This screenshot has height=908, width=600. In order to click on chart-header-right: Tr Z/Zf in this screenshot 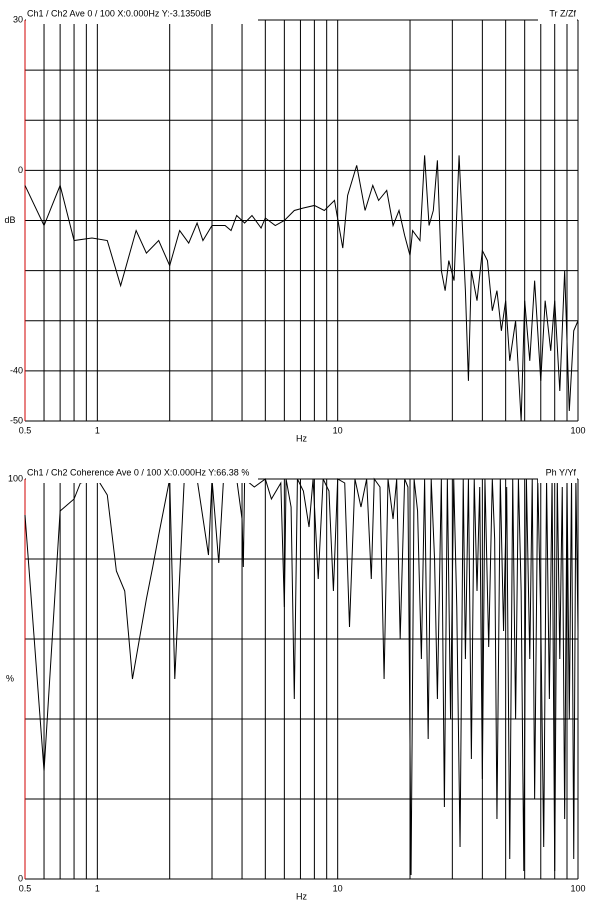, I will do `click(562, 13)`.